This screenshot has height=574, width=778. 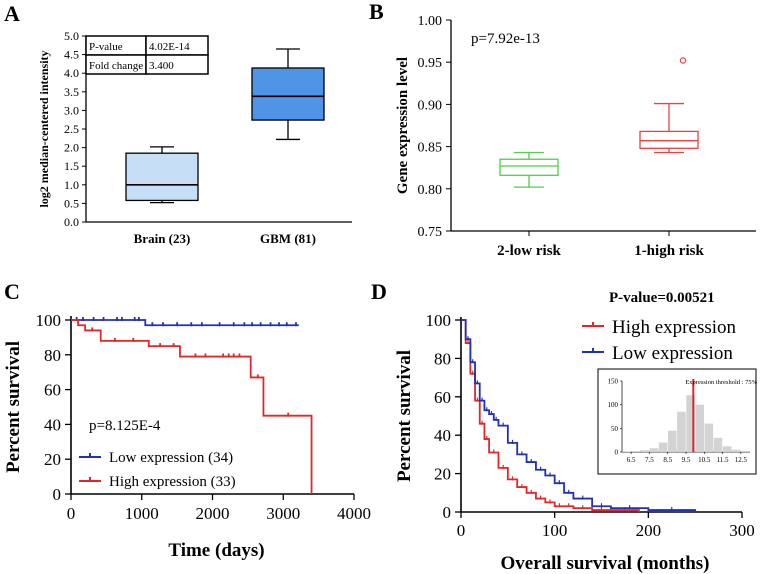 I want to click on table-value: 4.02E-14, so click(x=169, y=47).